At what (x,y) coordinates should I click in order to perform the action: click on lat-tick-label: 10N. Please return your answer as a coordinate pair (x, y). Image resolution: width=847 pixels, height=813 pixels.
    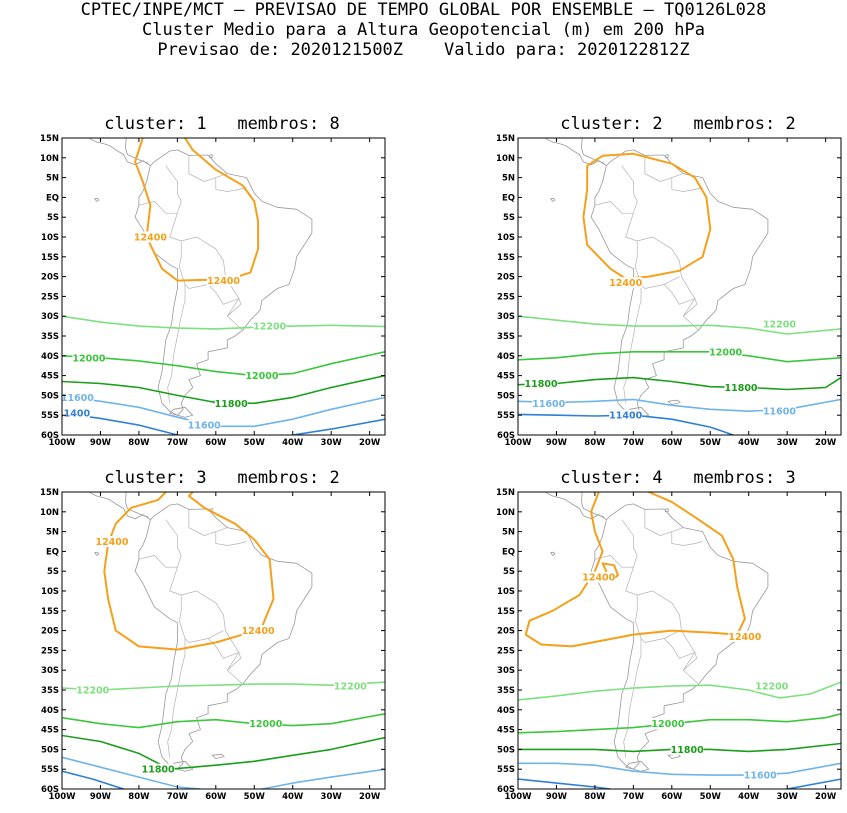
    Looking at the image, I should click on (505, 159).